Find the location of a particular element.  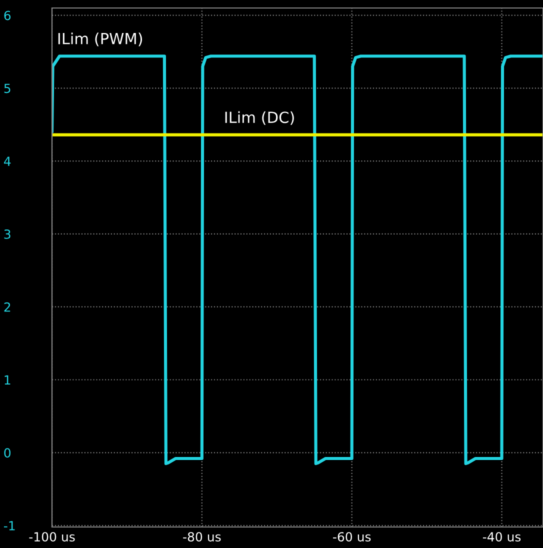

y-tick-label: 2 is located at coordinates (7, 307).